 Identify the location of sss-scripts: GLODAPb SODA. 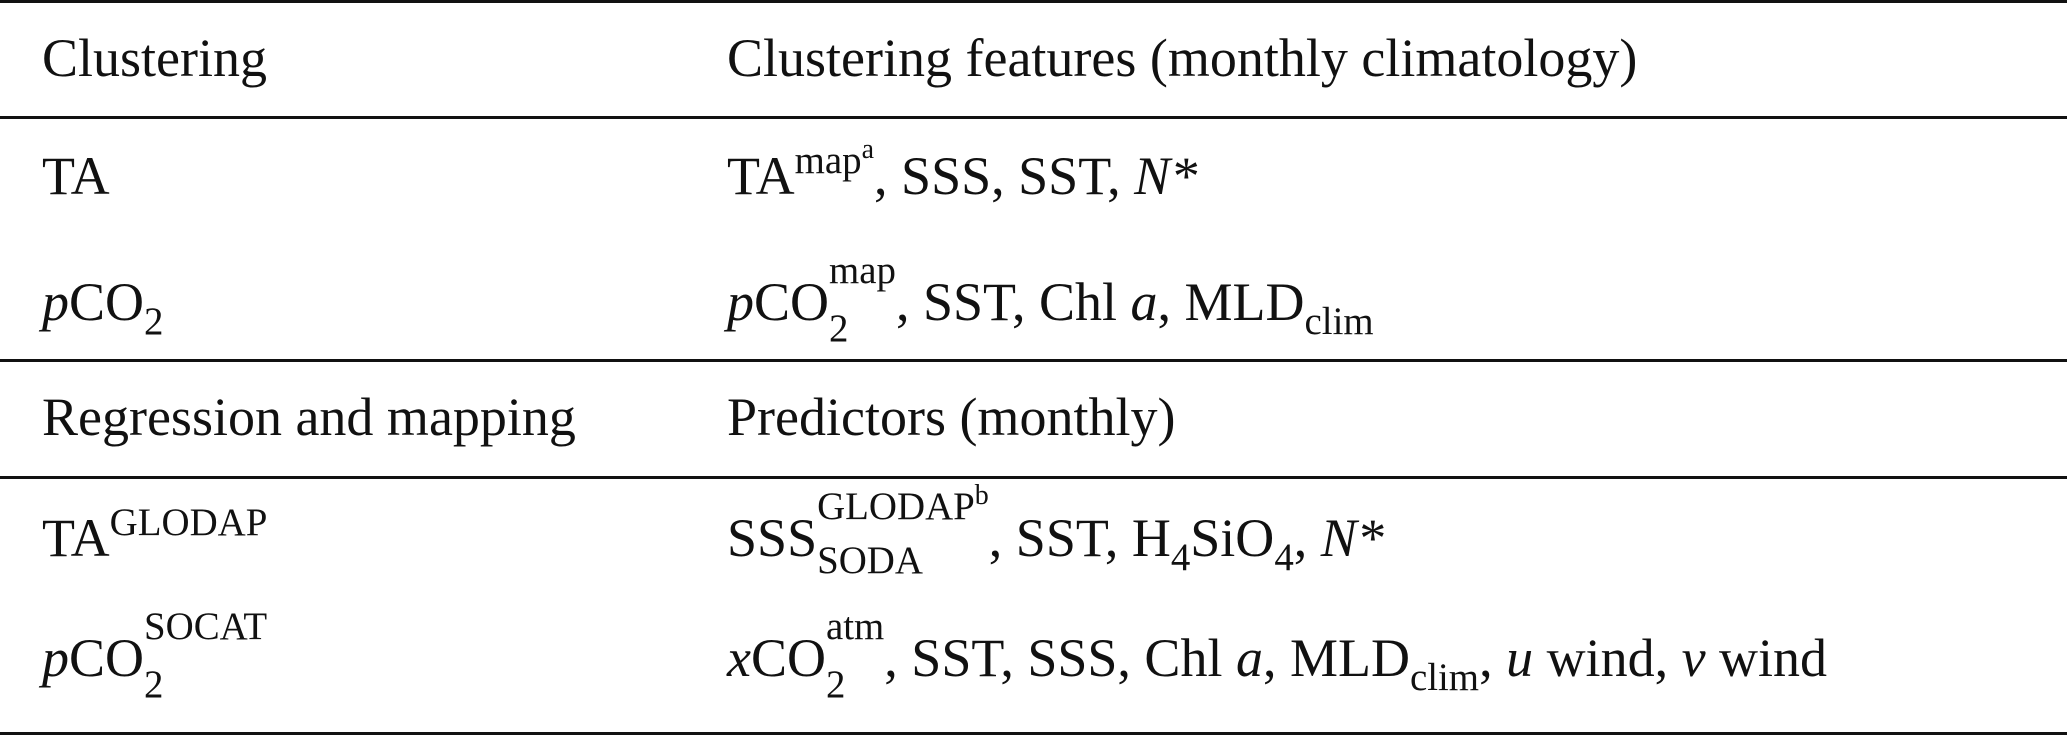
(903, 531).